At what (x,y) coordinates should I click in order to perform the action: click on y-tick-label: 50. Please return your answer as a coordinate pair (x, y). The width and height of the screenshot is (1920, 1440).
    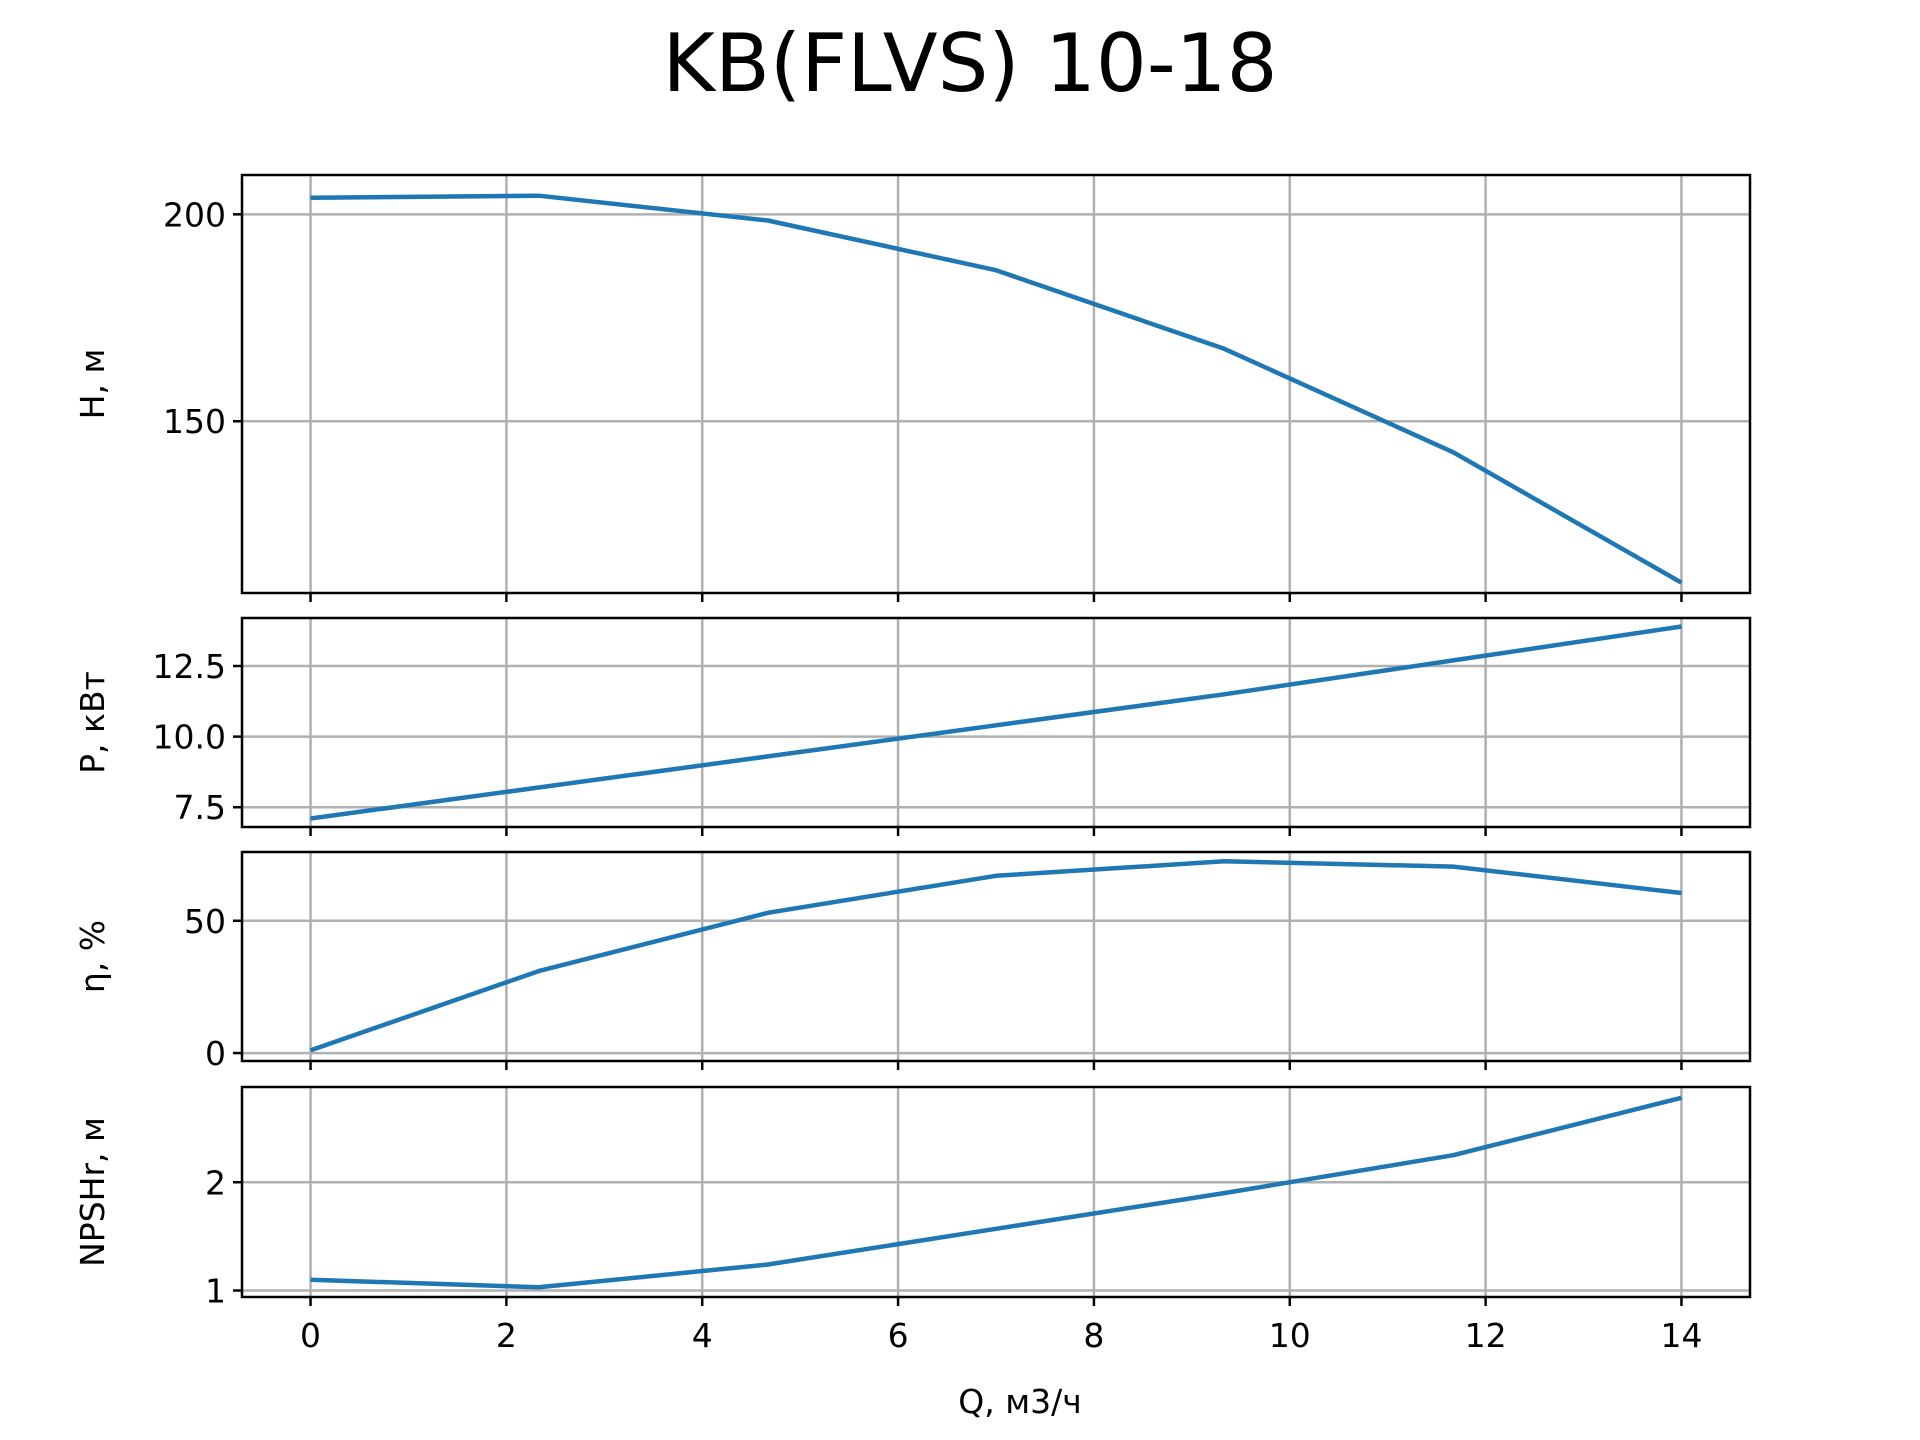
    Looking at the image, I should click on (205, 921).